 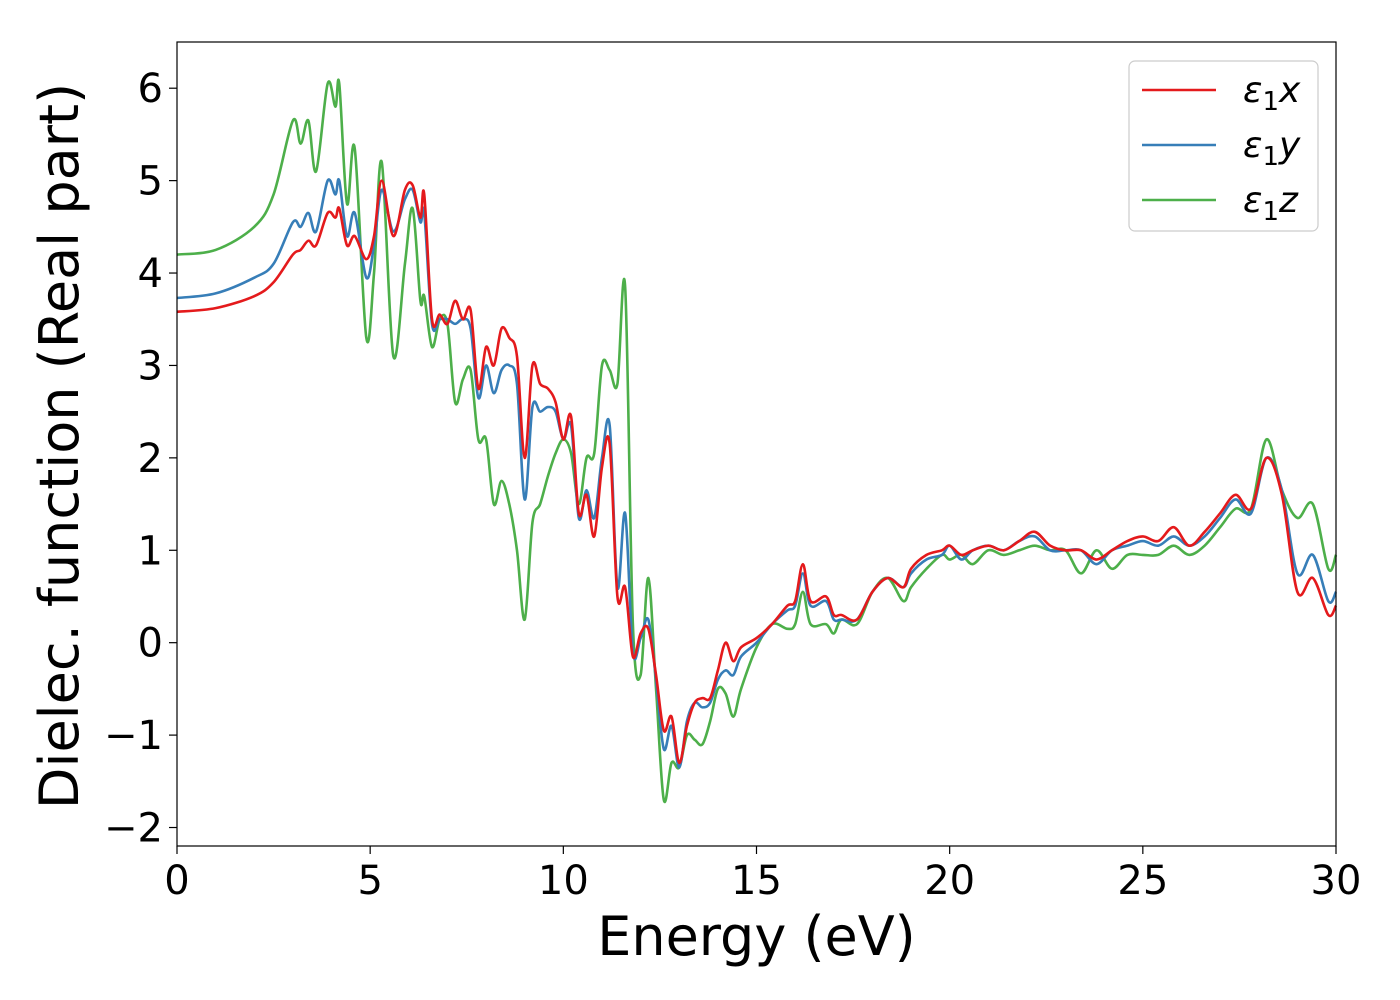 I want to click on x-tick-label: 10, so click(x=563, y=881).